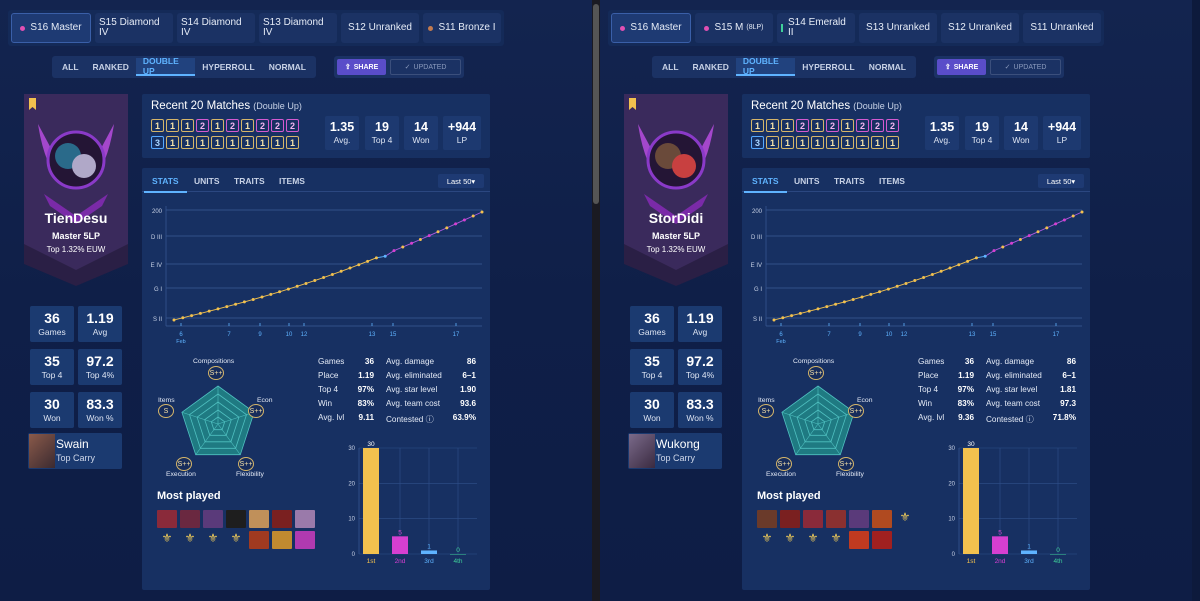  What do you see at coordinates (362, 67) in the screenshot?
I see `share-button: ⇪ SHARE` at bounding box center [362, 67].